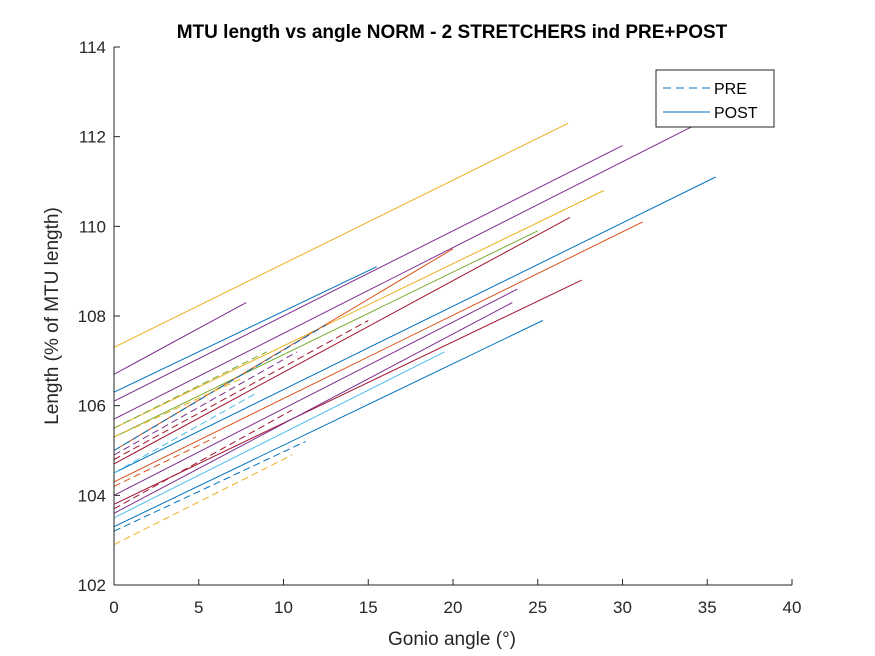 Image resolution: width=875 pixels, height=656 pixels. Describe the element at coordinates (537, 607) in the screenshot. I see `x-tick-label: 25` at that location.